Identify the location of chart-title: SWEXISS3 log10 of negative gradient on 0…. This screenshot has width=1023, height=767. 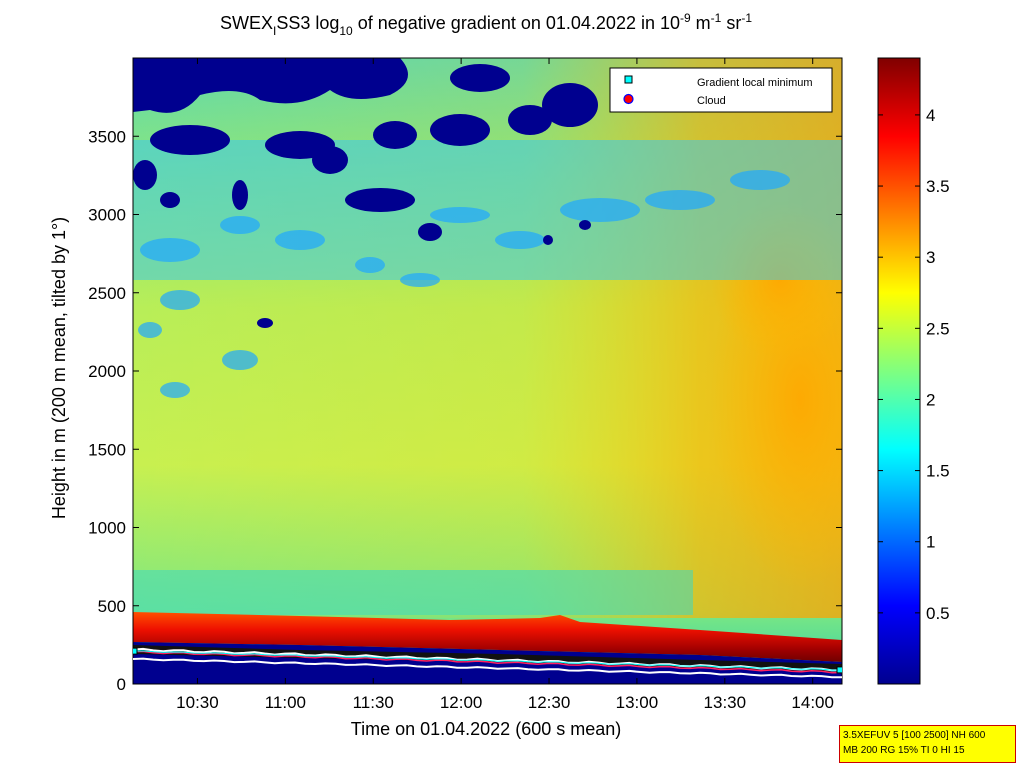
(486, 24).